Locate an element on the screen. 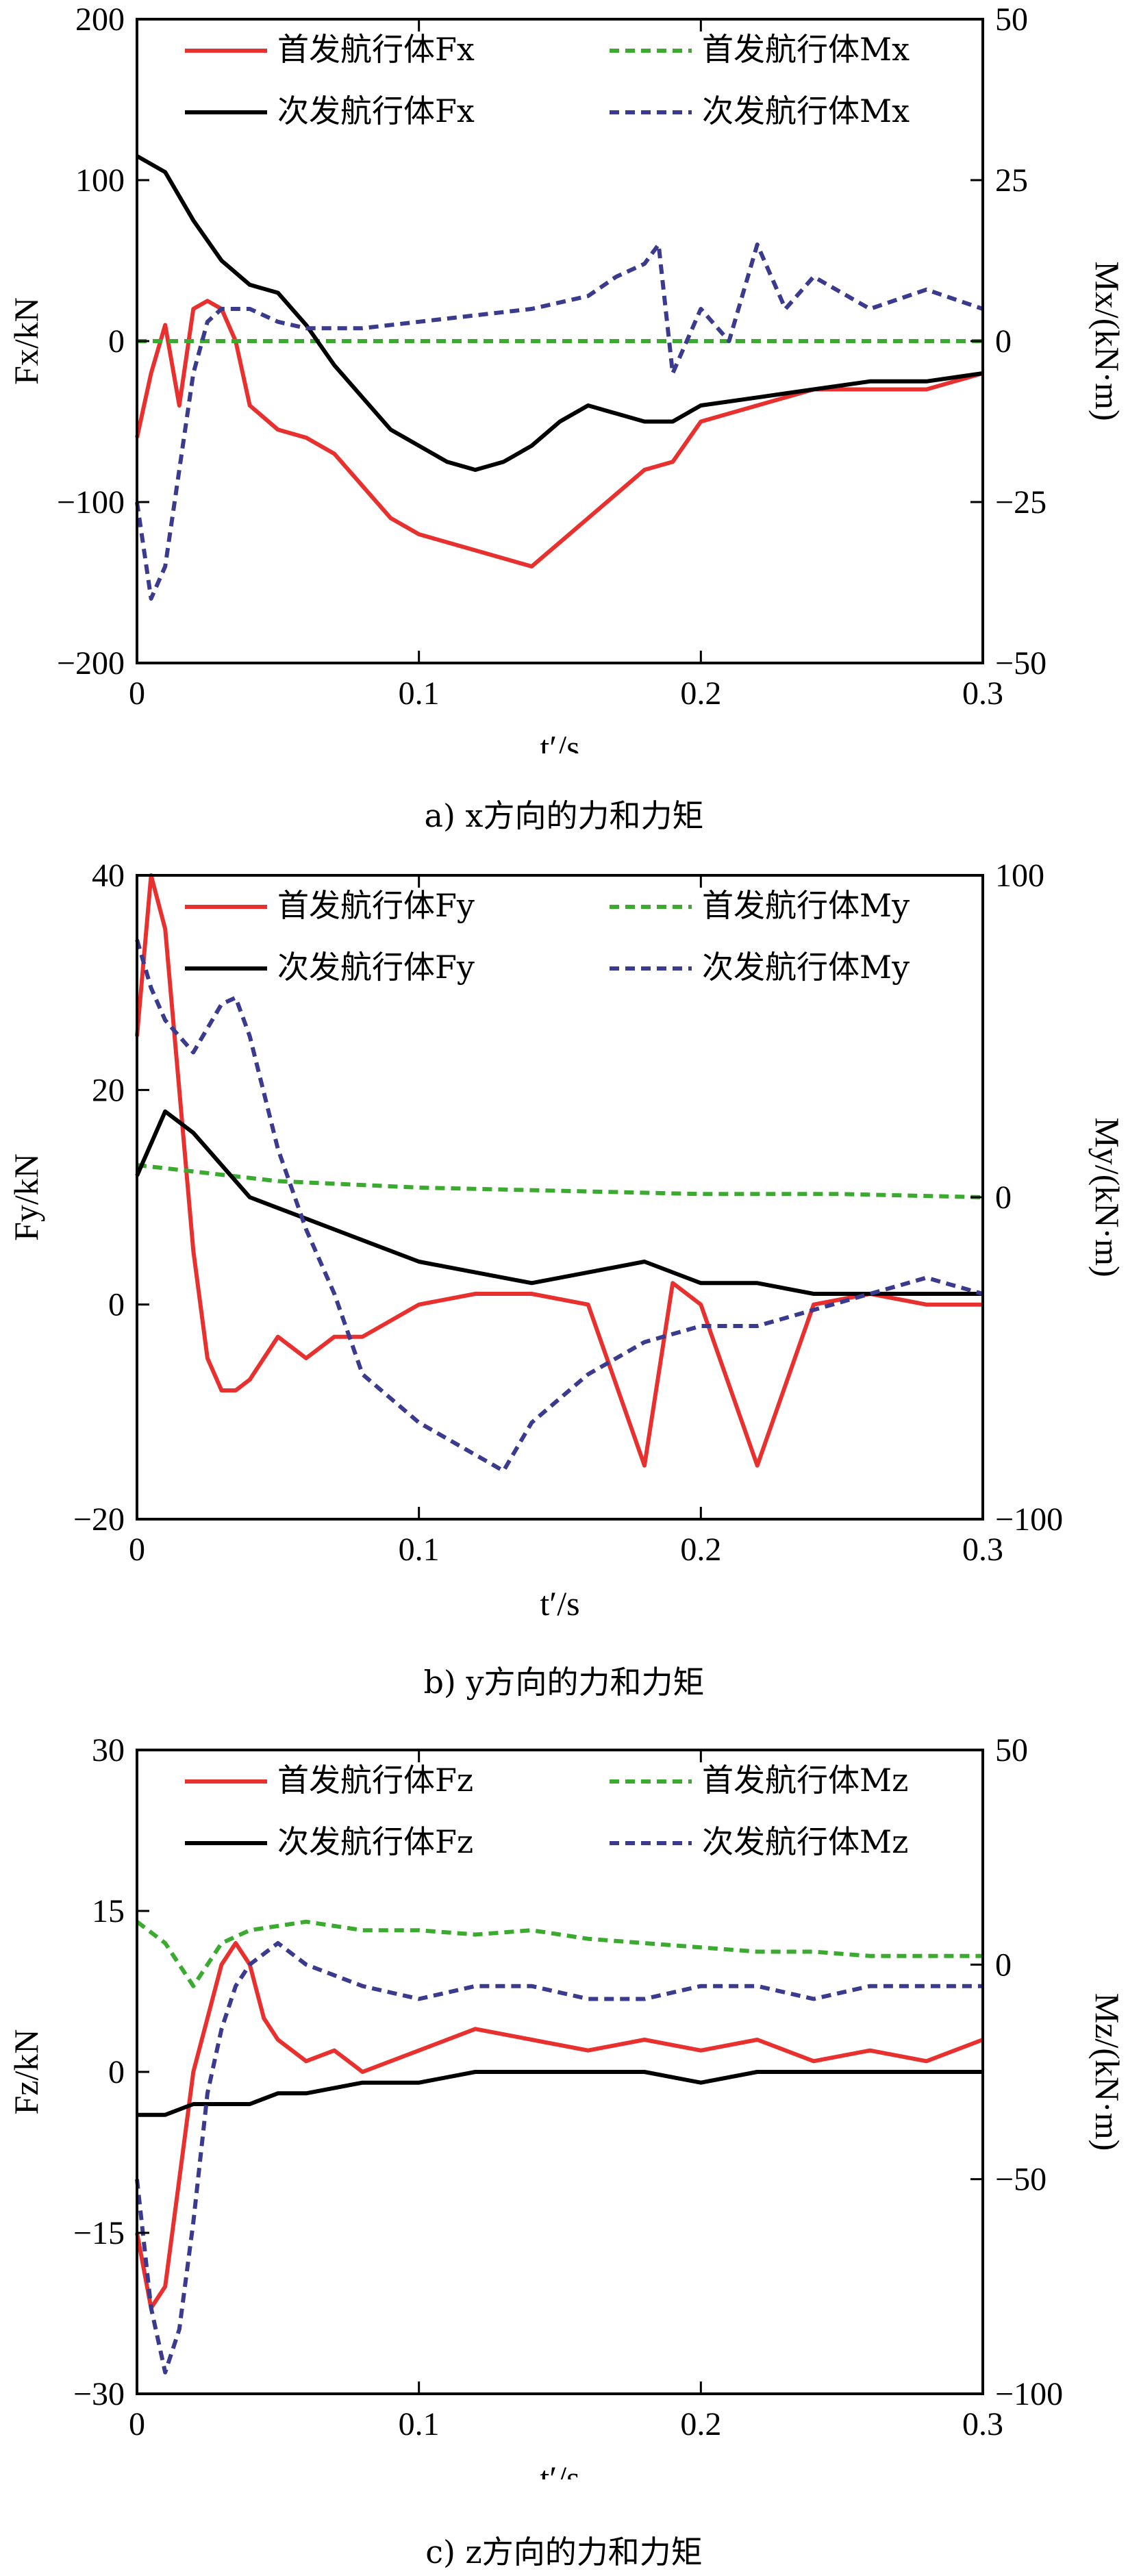 The height and width of the screenshot is (2576, 1128). y-tick-label: 20 is located at coordinates (108, 1090).